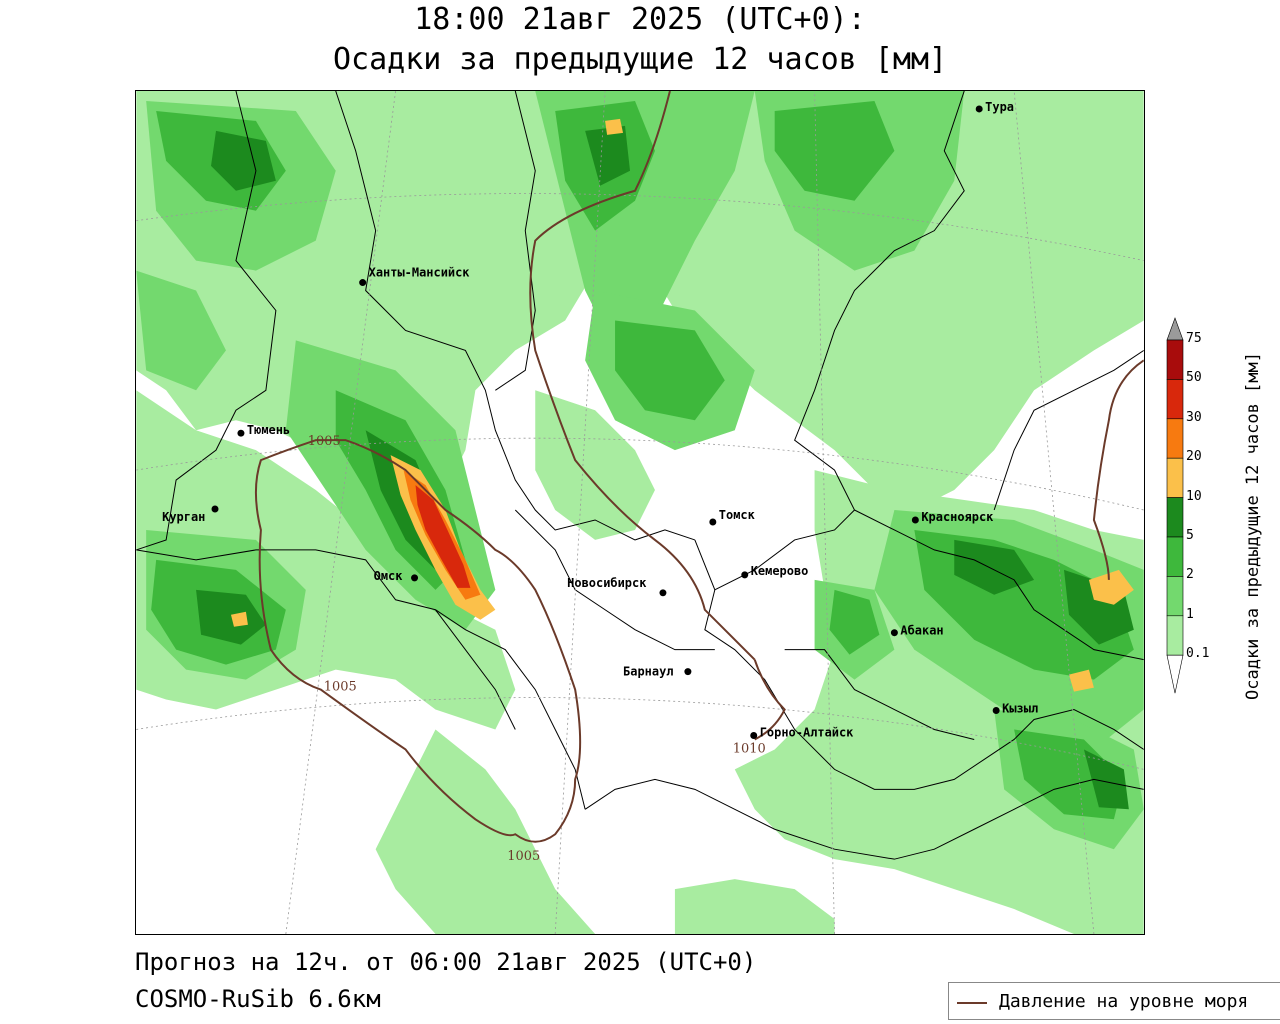 The width and height of the screenshot is (1280, 1024). I want to click on colorbar-tick-label: 20, so click(1194, 457).